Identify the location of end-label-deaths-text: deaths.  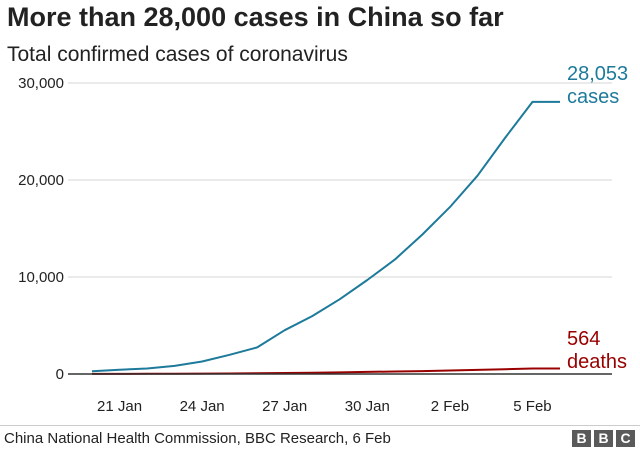
(597, 362).